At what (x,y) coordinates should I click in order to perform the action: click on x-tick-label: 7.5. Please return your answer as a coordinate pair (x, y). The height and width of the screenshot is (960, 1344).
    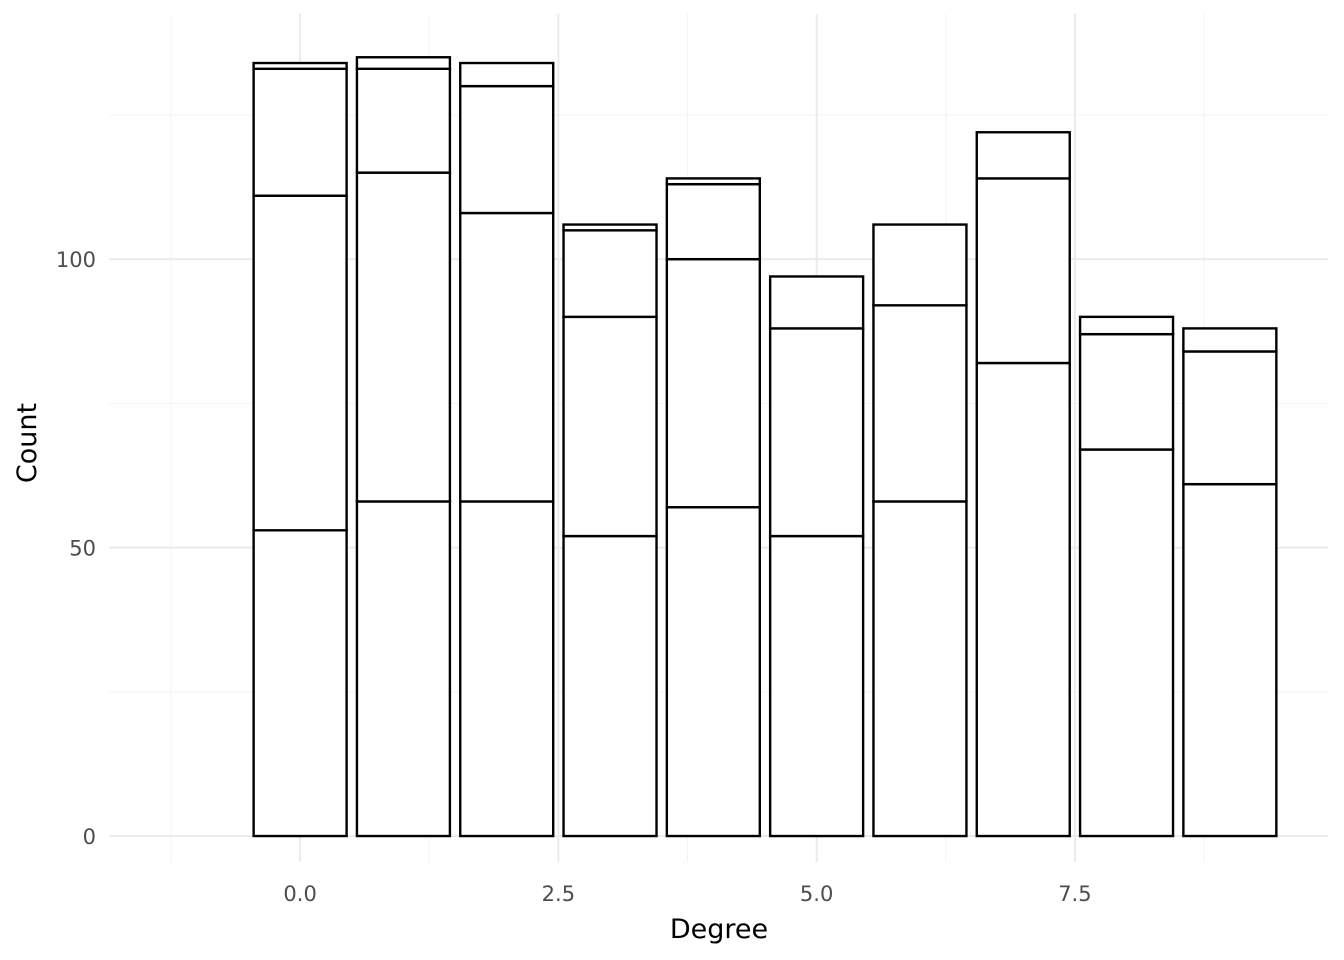
    Looking at the image, I should click on (1074, 894).